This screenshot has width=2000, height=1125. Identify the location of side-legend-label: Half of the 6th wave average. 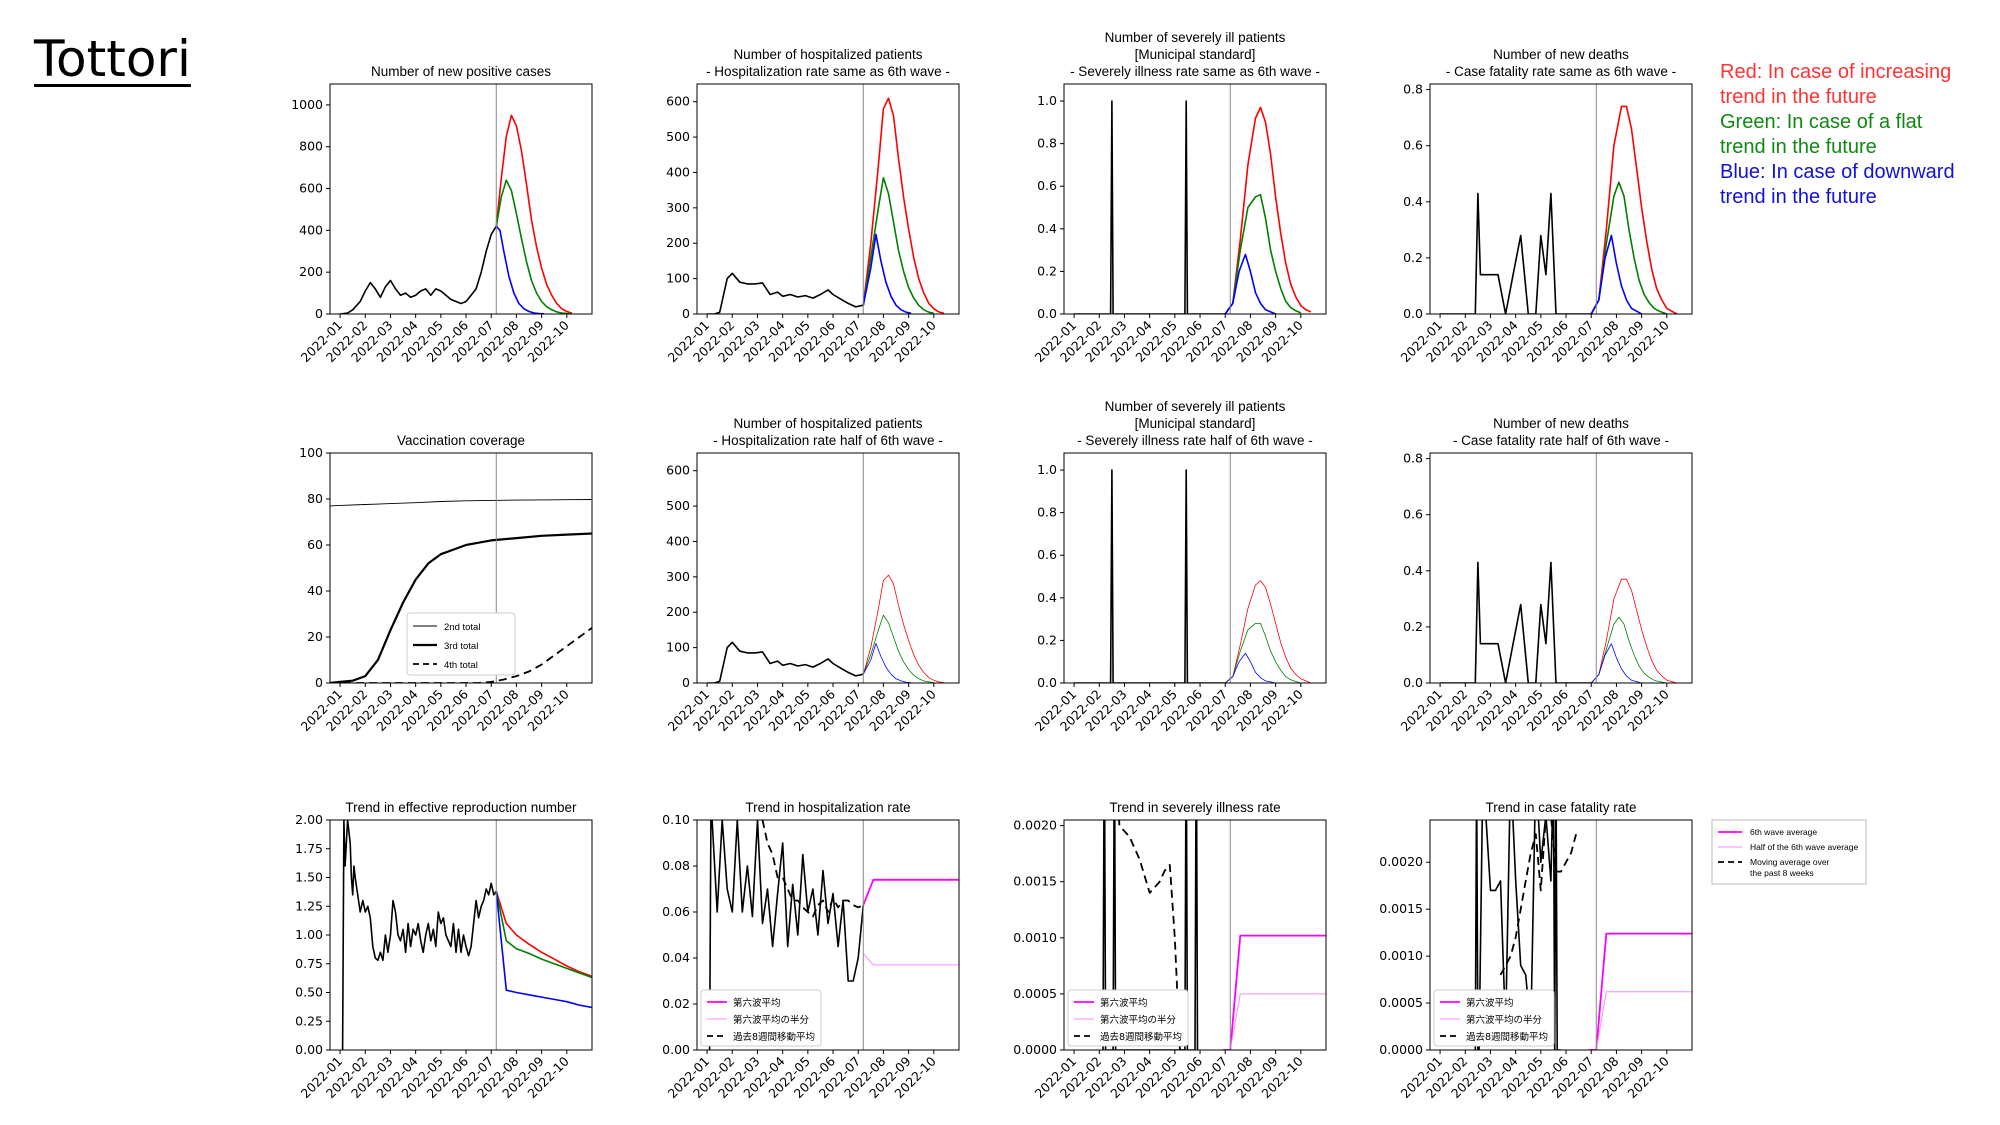
(1804, 847).